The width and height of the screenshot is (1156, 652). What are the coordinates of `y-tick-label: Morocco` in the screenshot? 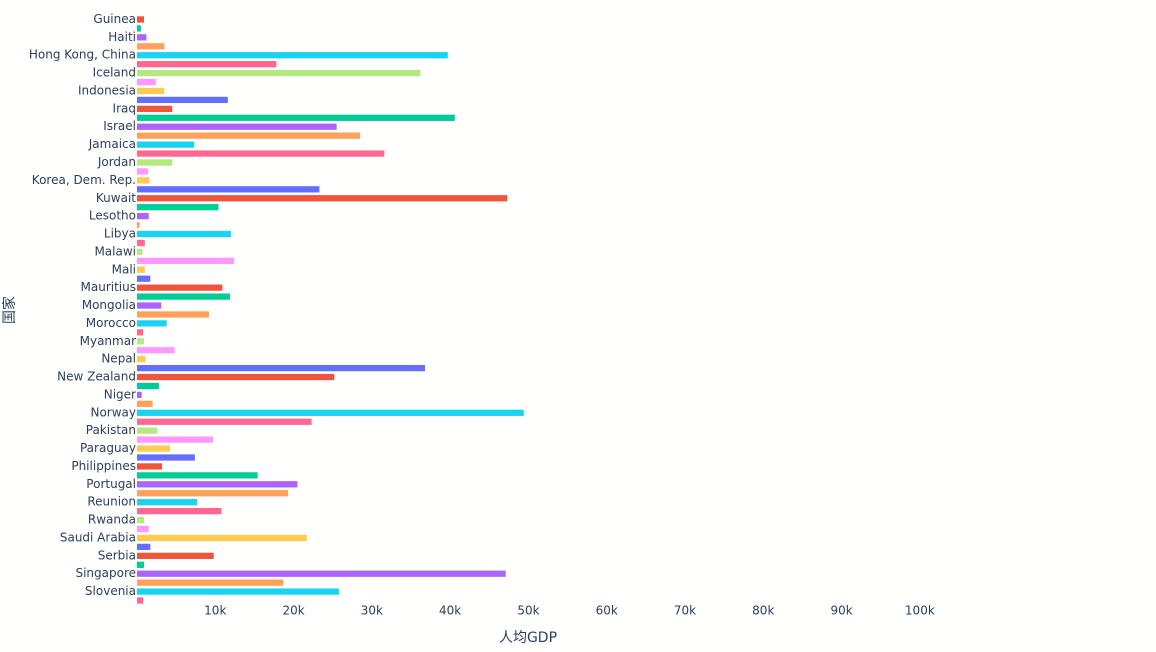 It's located at (111, 323).